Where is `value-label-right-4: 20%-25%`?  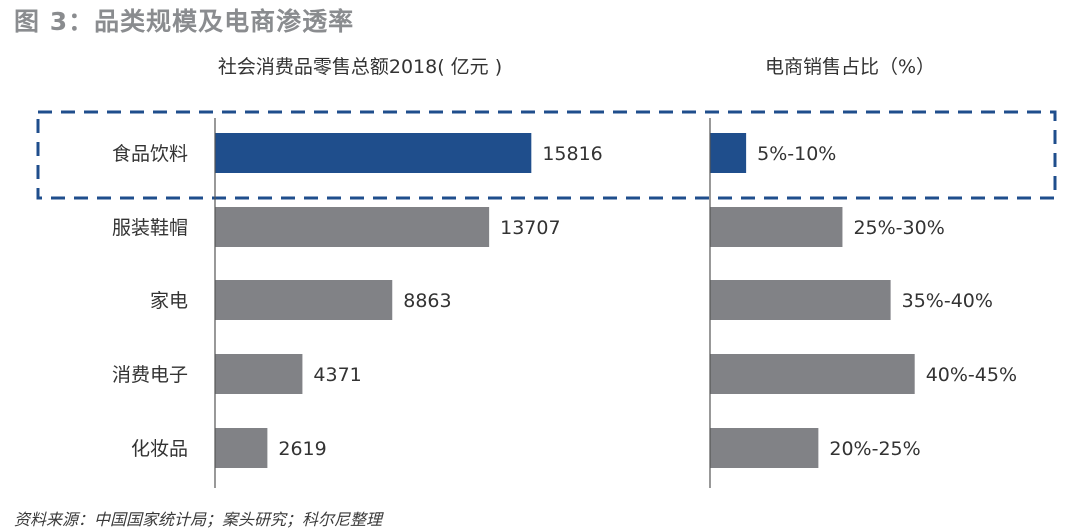
value-label-right-4: 20%-25% is located at coordinates (874, 449).